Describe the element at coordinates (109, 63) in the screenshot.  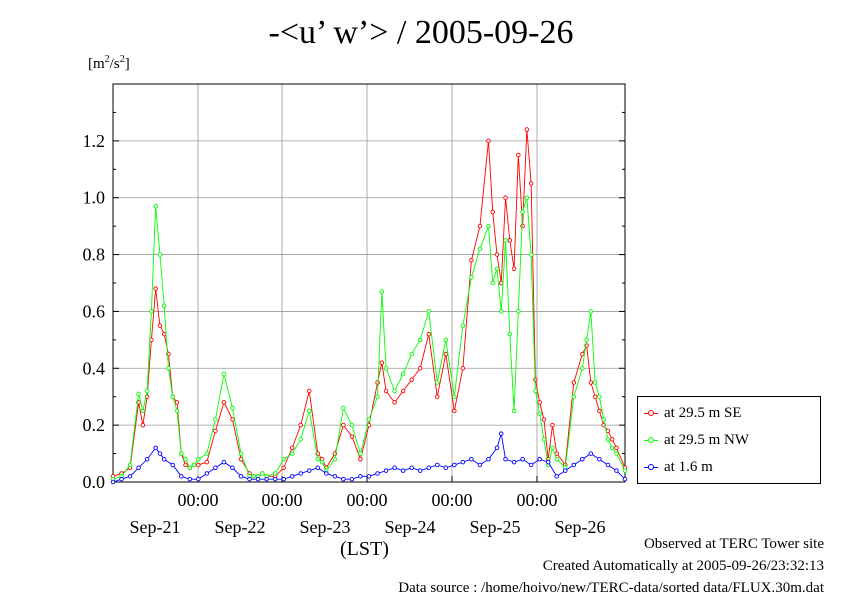
I see `y-axis-units: [m2/s2]` at that location.